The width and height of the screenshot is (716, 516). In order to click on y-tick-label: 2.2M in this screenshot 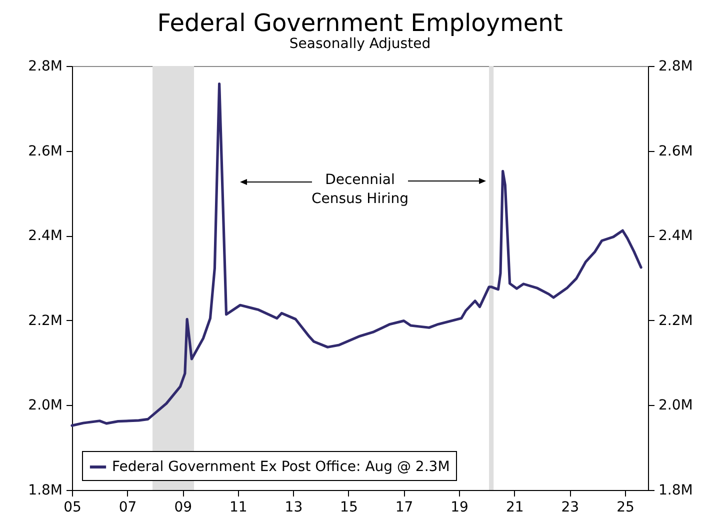, I will do `click(45, 320)`.